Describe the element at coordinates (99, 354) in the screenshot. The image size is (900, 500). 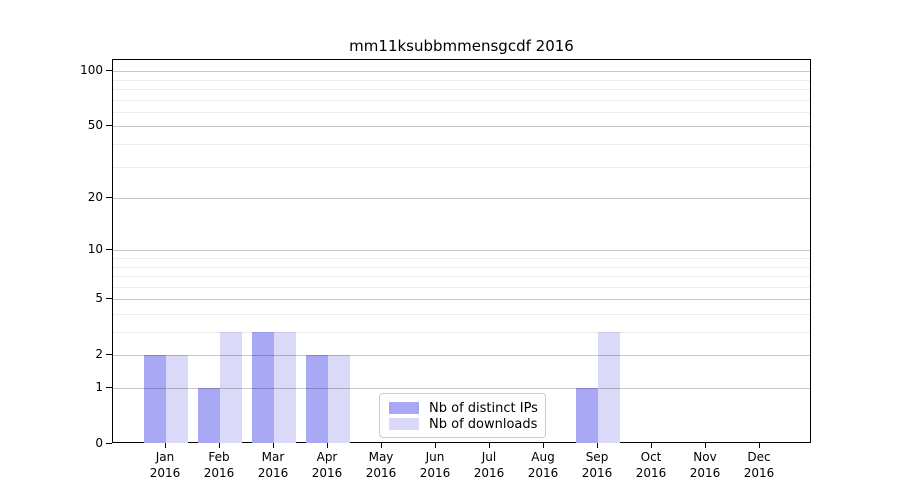
I see `y-tick-label-2: 2` at that location.